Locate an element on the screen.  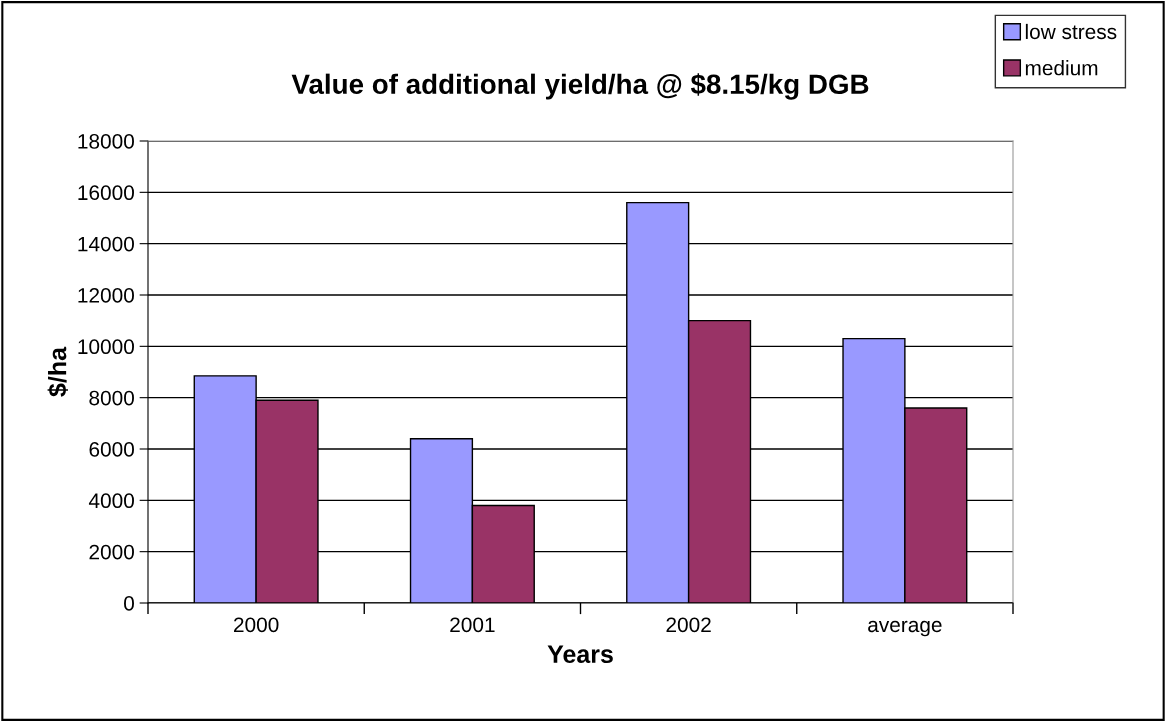
x-tick-label: average is located at coordinates (905, 628).